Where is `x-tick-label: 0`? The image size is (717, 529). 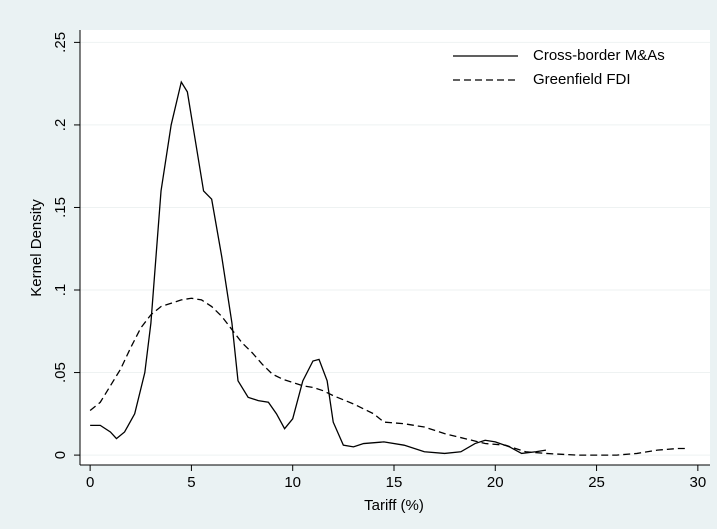
x-tick-label: 0 is located at coordinates (90, 482).